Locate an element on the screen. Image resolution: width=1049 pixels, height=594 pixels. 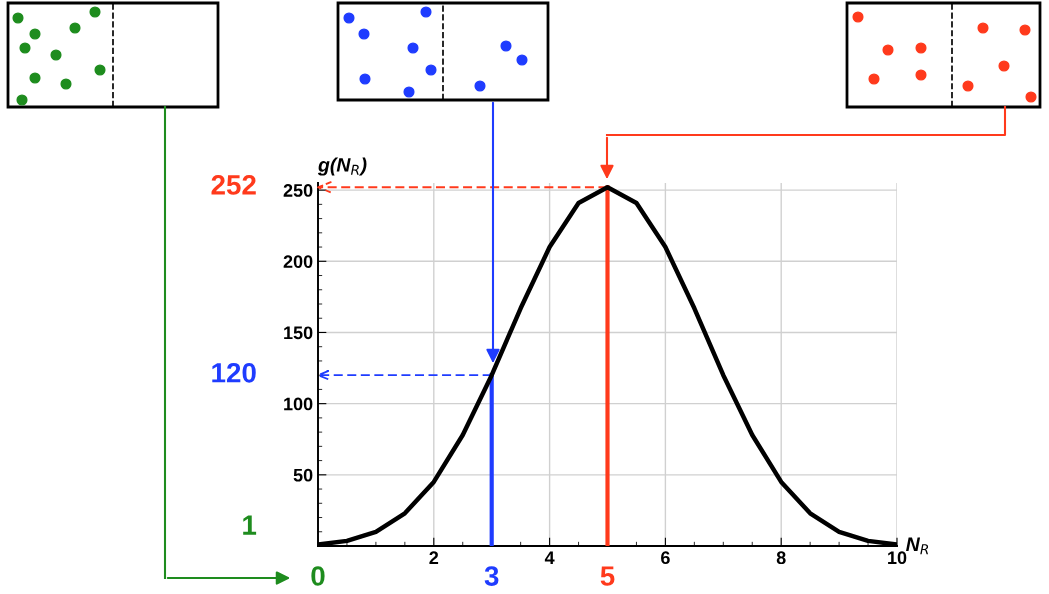
y-tick-label: 250 is located at coordinates (298, 190).